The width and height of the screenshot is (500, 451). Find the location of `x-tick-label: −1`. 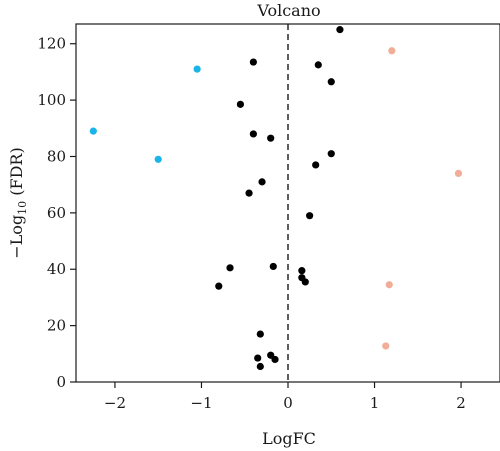

x-tick-label: −1 is located at coordinates (201, 403).